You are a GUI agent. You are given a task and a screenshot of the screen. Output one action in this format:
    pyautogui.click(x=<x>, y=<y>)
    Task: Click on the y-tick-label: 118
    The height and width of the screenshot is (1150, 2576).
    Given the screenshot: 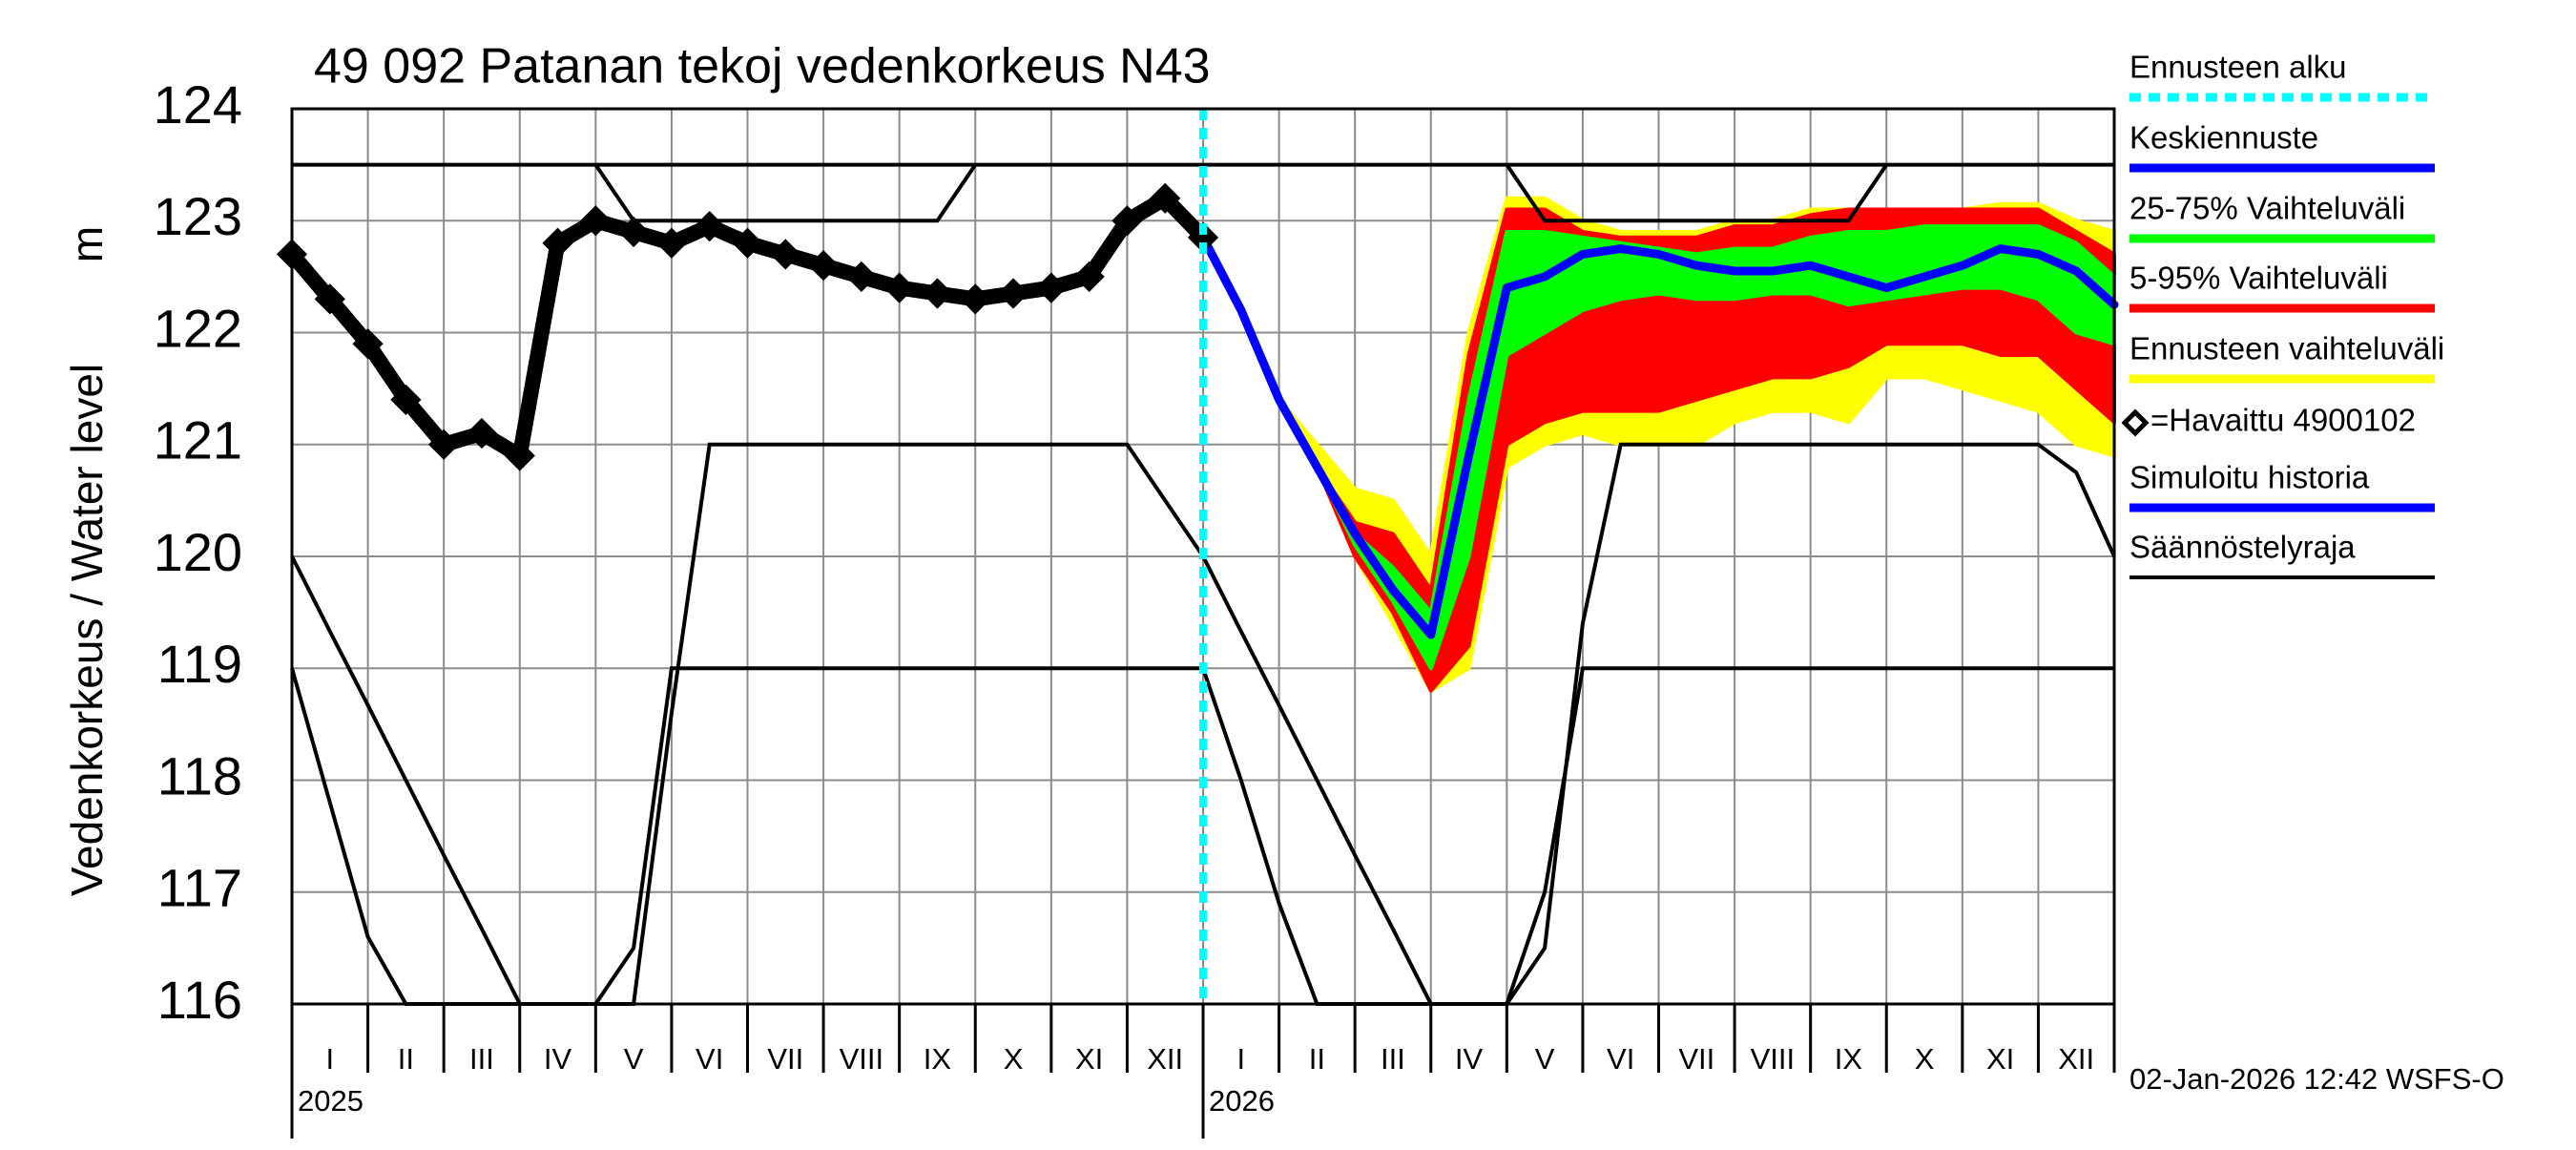 What is the action you would take?
    pyautogui.click(x=199, y=775)
    